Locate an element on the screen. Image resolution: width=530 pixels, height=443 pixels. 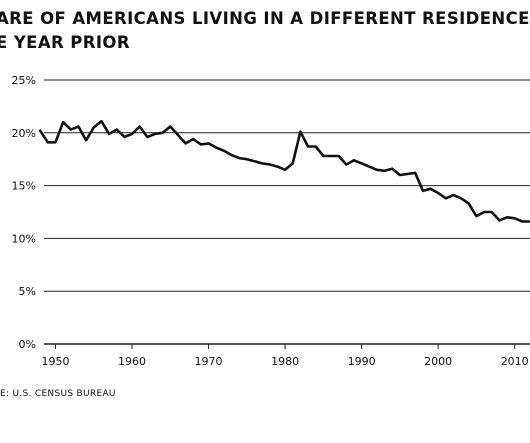
x-tick-label: 1980 is located at coordinates (285, 361).